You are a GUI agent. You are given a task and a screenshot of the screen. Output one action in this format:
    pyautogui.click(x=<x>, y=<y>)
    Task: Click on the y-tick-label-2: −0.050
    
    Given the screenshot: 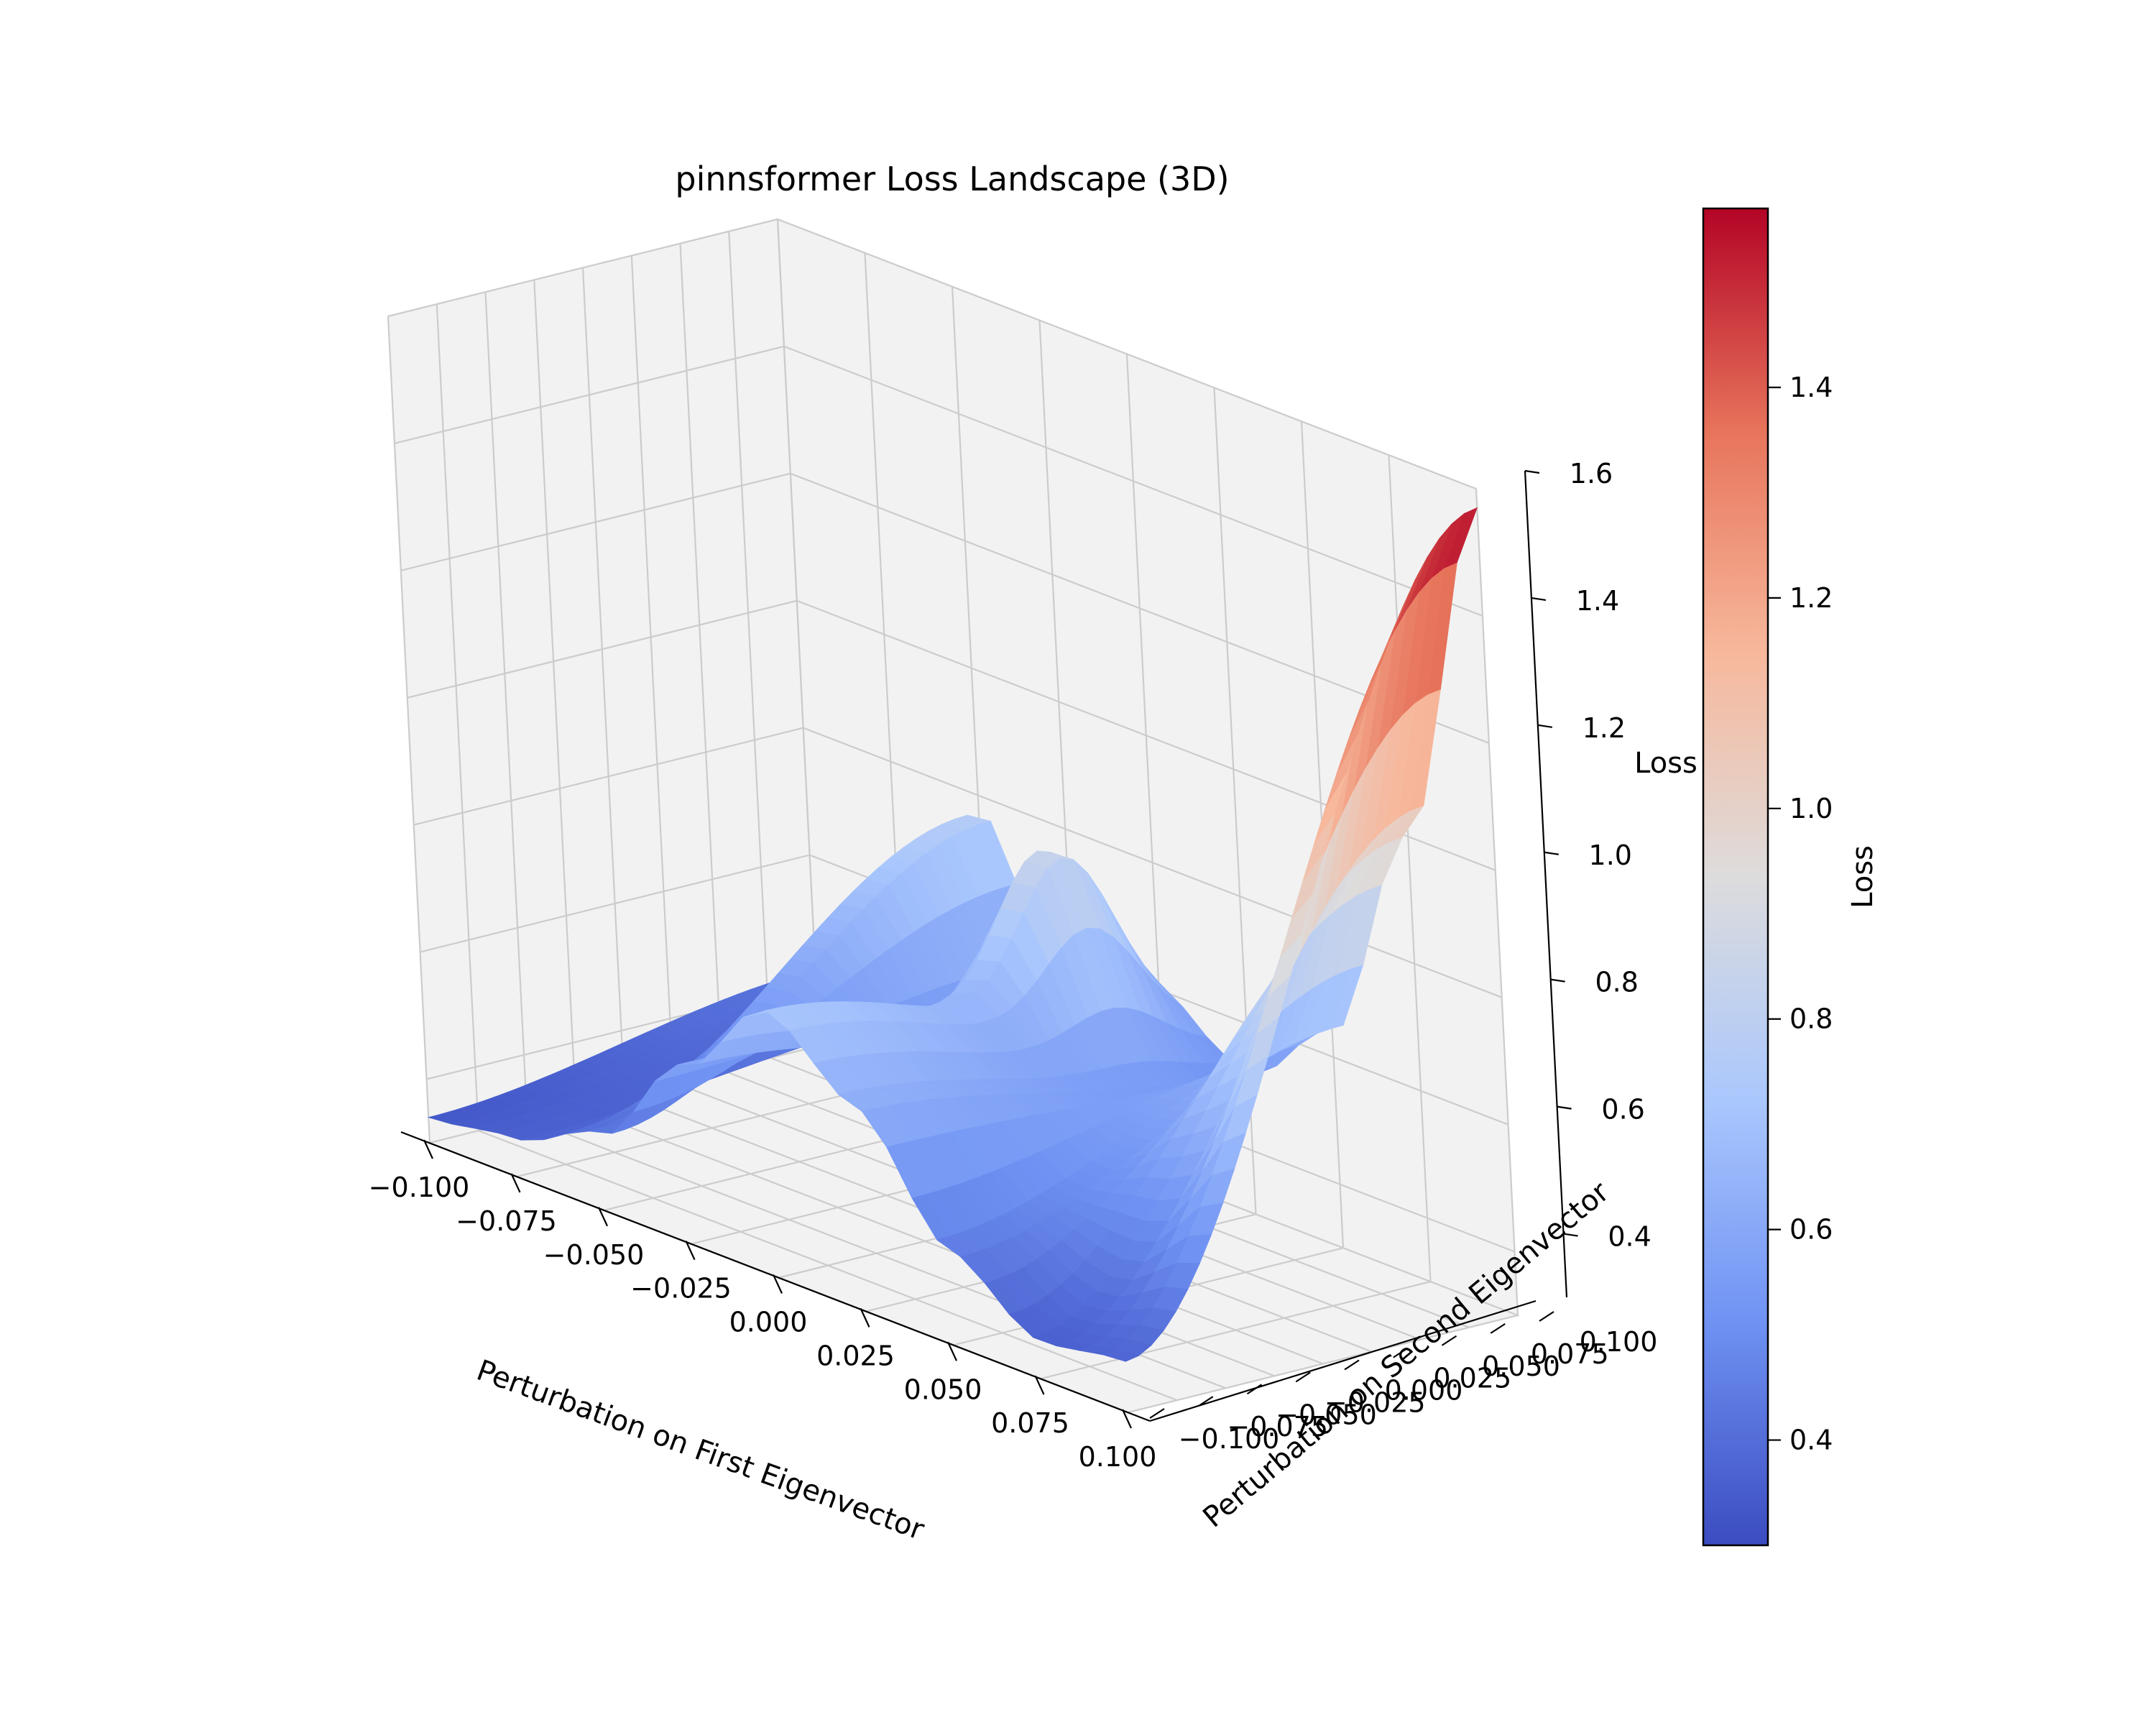 What is the action you would take?
    pyautogui.click(x=1326, y=1414)
    